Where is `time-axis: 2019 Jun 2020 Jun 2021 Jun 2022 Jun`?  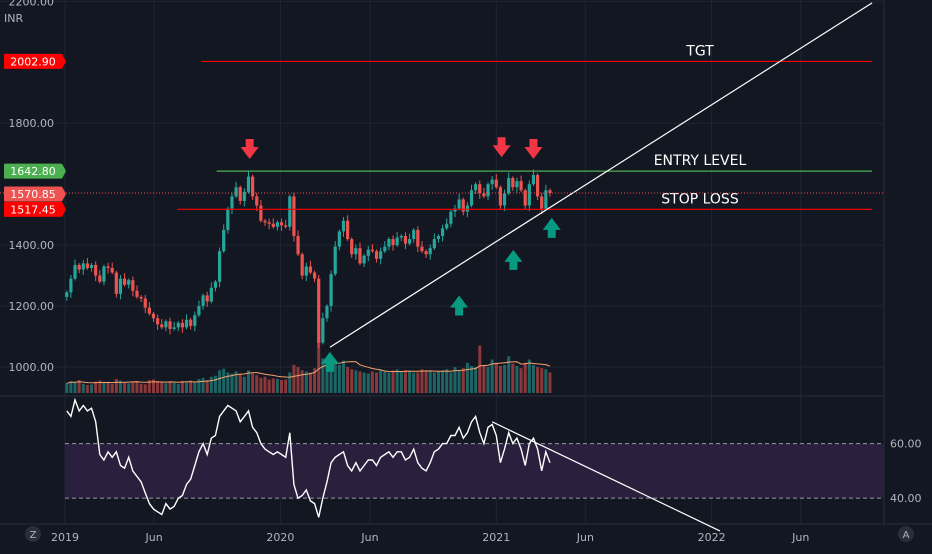
time-axis: 2019 Jun 2020 Jun 2021 Jun 2022 Jun is located at coordinates (430, 537).